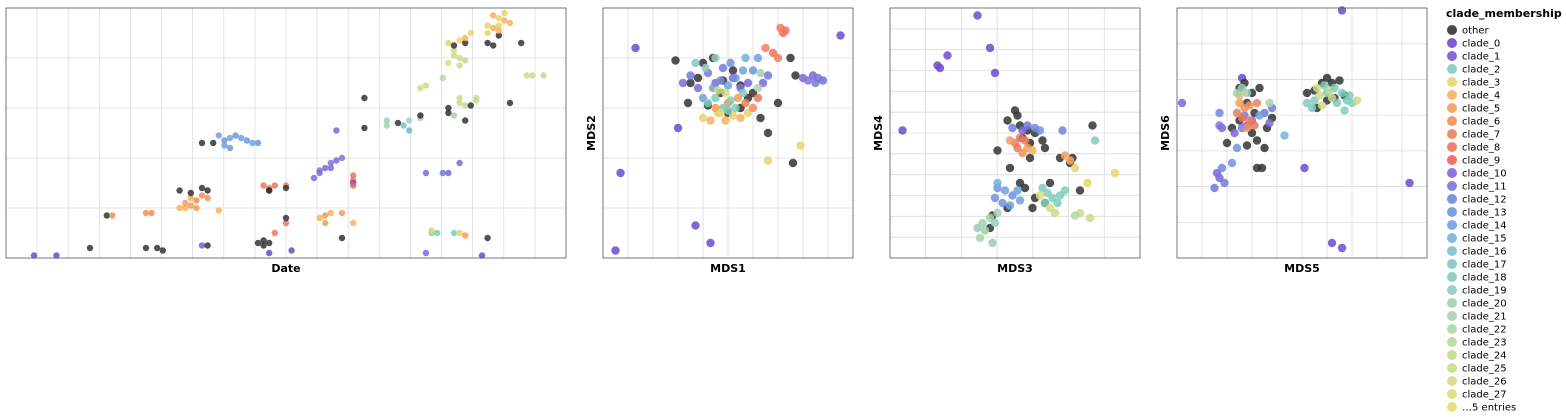 The width and height of the screenshot is (1566, 417). What do you see at coordinates (878, 133) in the screenshot?
I see `y-axis-title-mds4: MDS4` at bounding box center [878, 133].